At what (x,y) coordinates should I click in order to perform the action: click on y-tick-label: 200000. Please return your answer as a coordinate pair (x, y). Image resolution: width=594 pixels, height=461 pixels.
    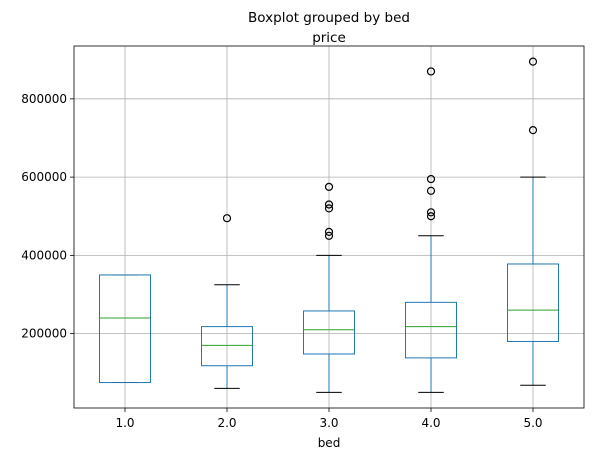
    Looking at the image, I should click on (44, 334).